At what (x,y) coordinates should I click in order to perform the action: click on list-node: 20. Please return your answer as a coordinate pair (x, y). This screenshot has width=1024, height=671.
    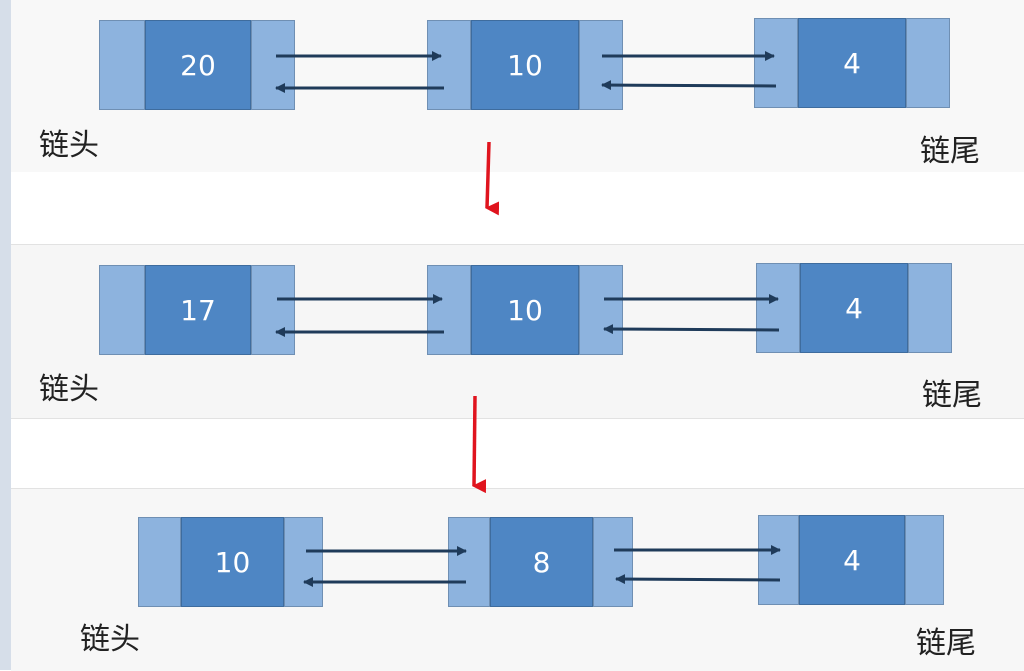
    Looking at the image, I should click on (197, 65).